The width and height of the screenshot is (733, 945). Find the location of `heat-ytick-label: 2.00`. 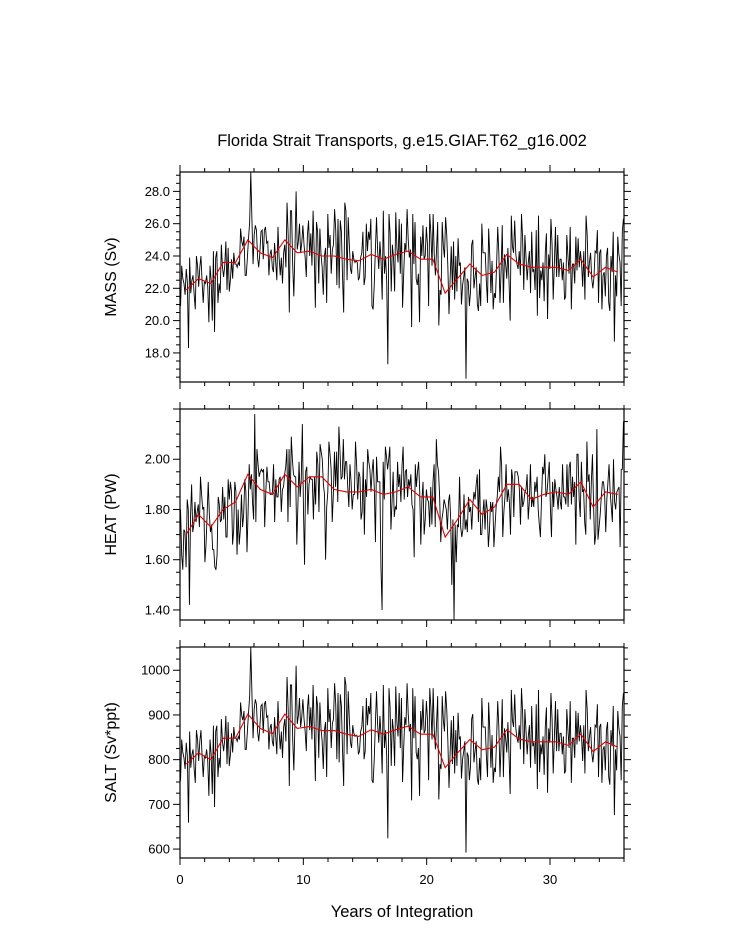

heat-ytick-label: 2.00 is located at coordinates (157, 459).